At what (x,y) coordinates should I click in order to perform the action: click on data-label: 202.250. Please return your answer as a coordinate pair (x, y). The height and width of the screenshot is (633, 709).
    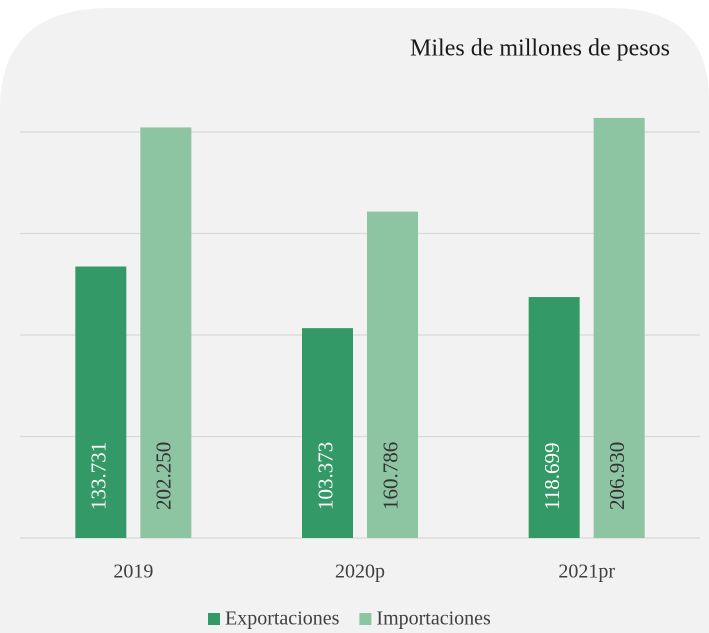
    Looking at the image, I should click on (164, 476).